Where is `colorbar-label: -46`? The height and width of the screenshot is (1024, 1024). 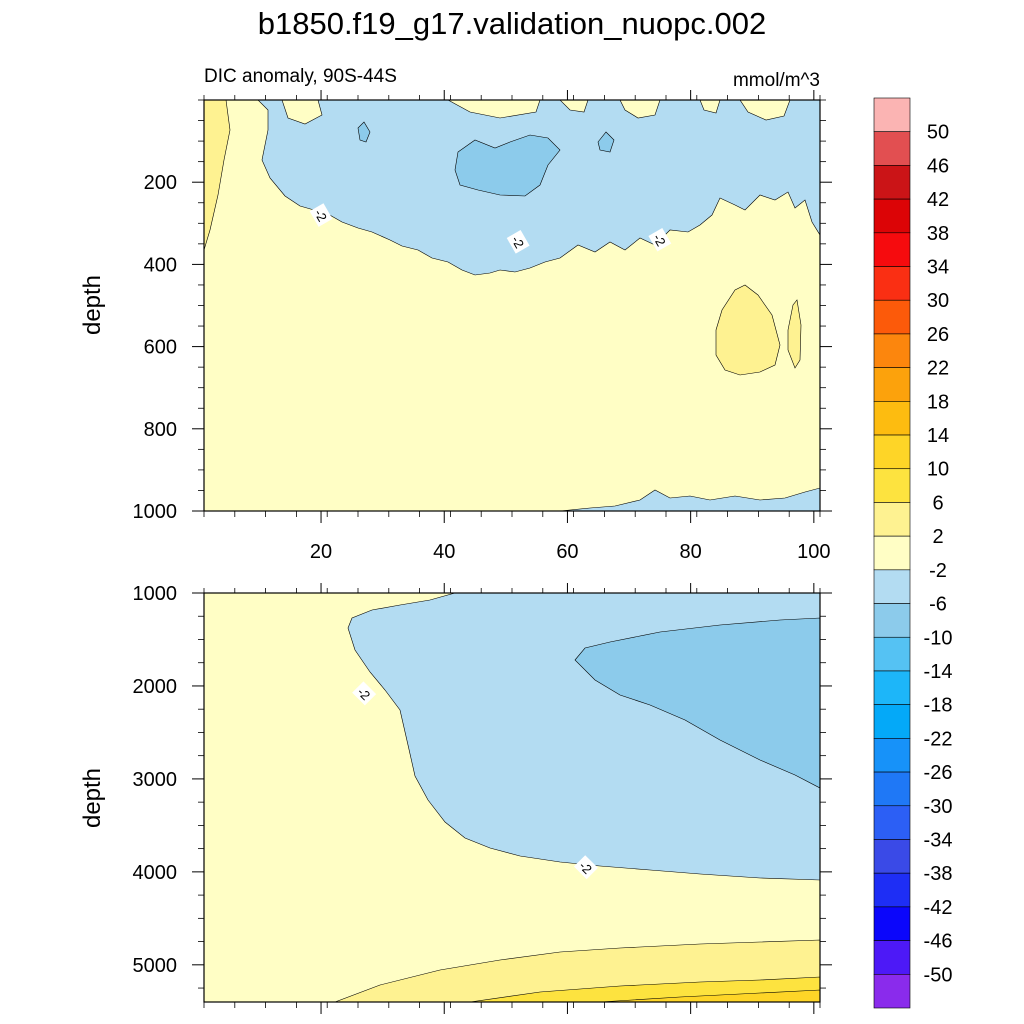 colorbar-label: -46 is located at coordinates (938, 942).